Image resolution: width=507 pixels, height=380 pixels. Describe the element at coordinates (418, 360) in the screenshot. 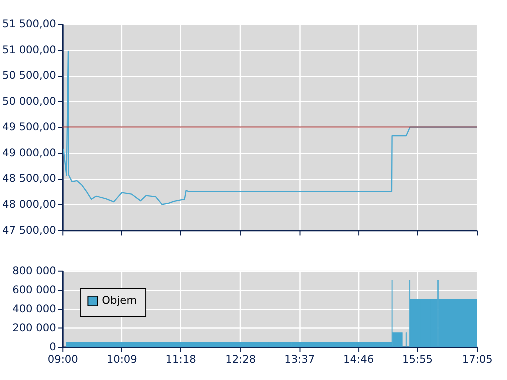

I see `x-tick-label: 15:55` at that location.